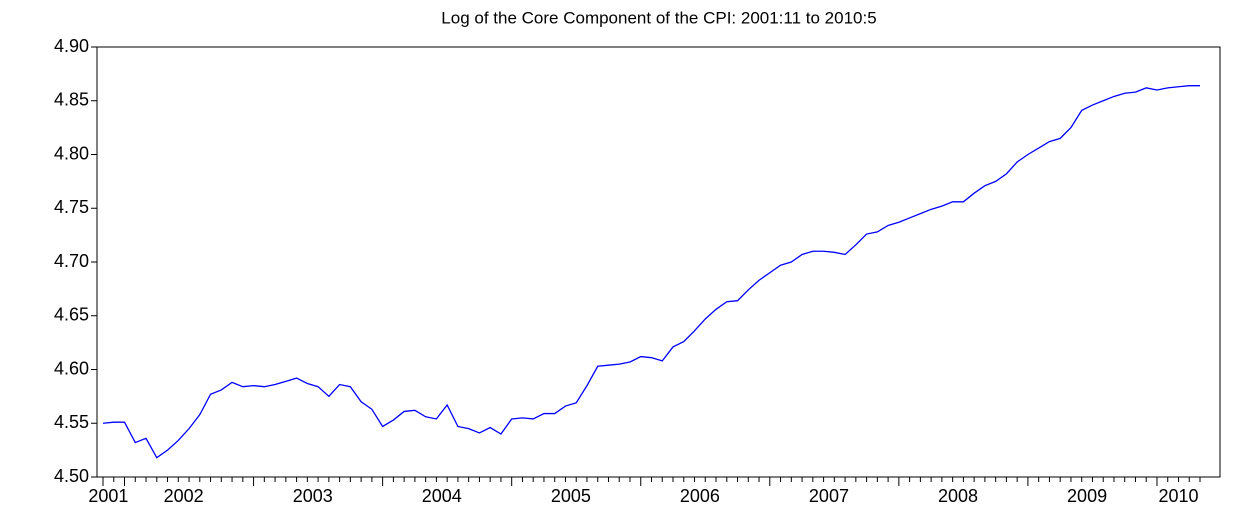 The width and height of the screenshot is (1236, 514). I want to click on x-tick-label: 2008, so click(958, 496).